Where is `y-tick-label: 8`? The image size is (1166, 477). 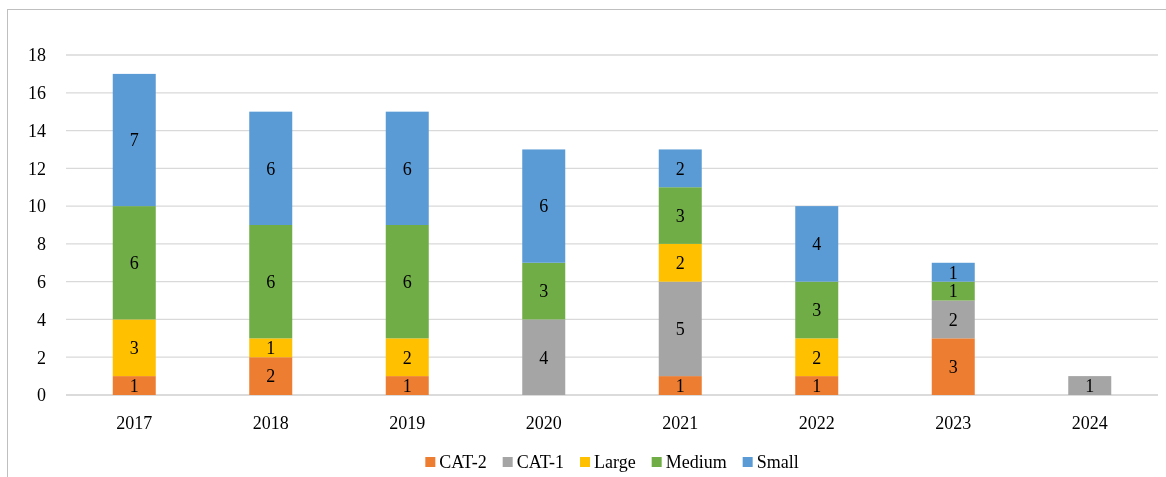 y-tick-label: 8 is located at coordinates (41, 244).